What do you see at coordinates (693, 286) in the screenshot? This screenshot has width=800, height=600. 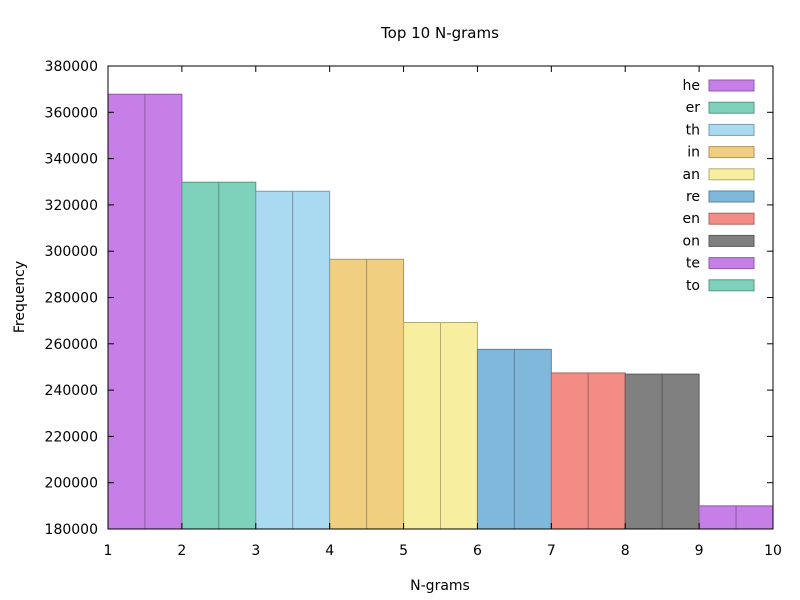 I see `legend-label-to: to` at bounding box center [693, 286].